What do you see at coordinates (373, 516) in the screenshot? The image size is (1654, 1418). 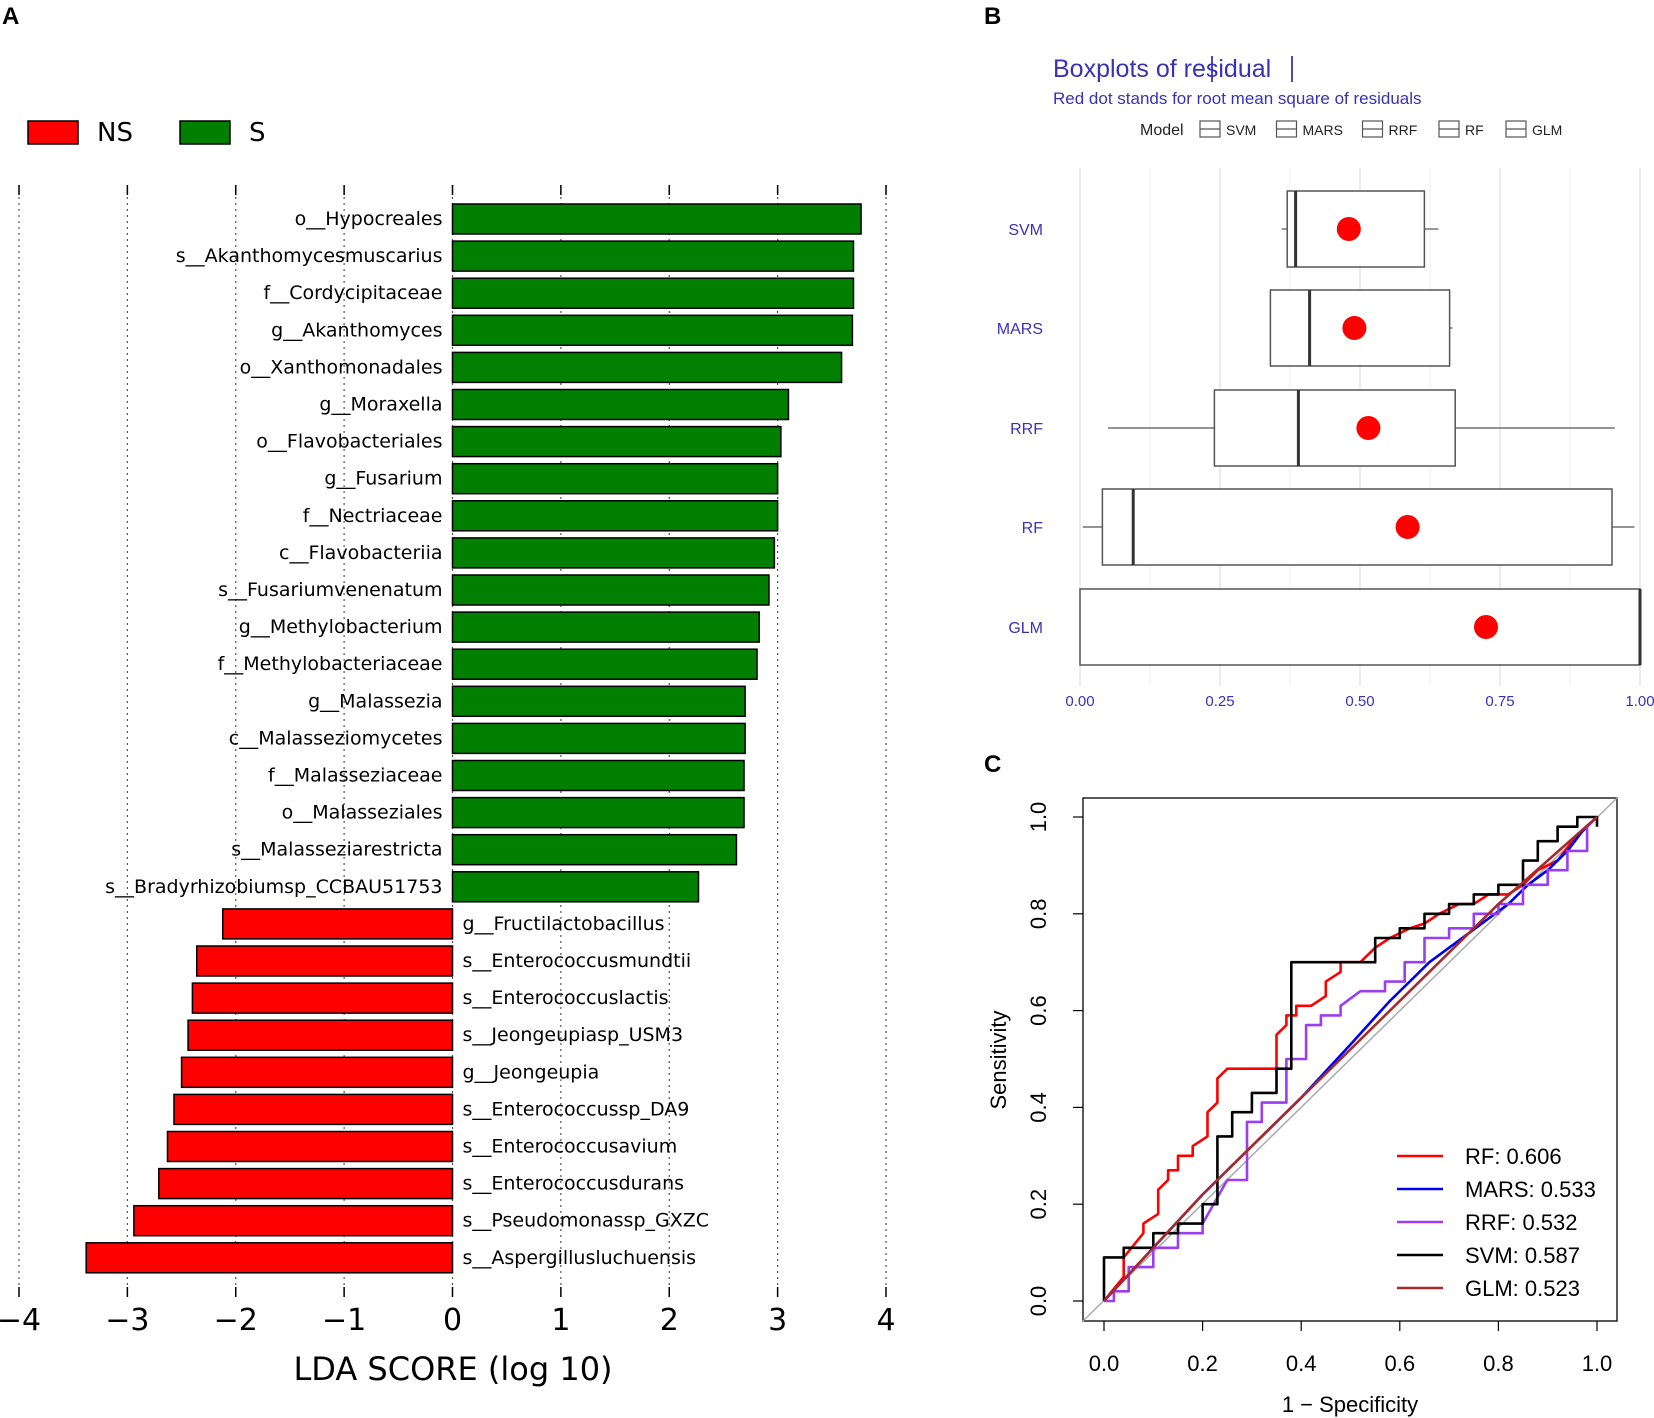 I see `lefse-bar-label: f__Nectriaceae` at bounding box center [373, 516].